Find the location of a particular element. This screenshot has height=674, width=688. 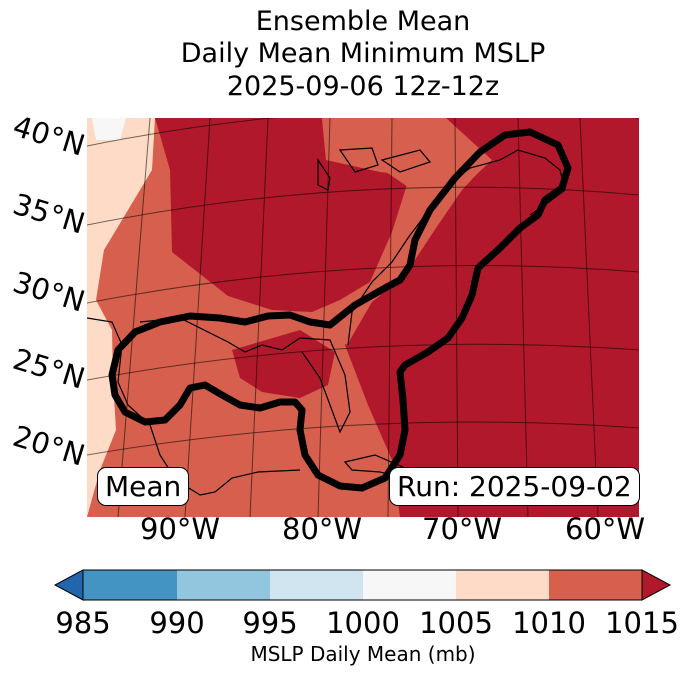

field-deep-red-land is located at coordinates (282, 215).